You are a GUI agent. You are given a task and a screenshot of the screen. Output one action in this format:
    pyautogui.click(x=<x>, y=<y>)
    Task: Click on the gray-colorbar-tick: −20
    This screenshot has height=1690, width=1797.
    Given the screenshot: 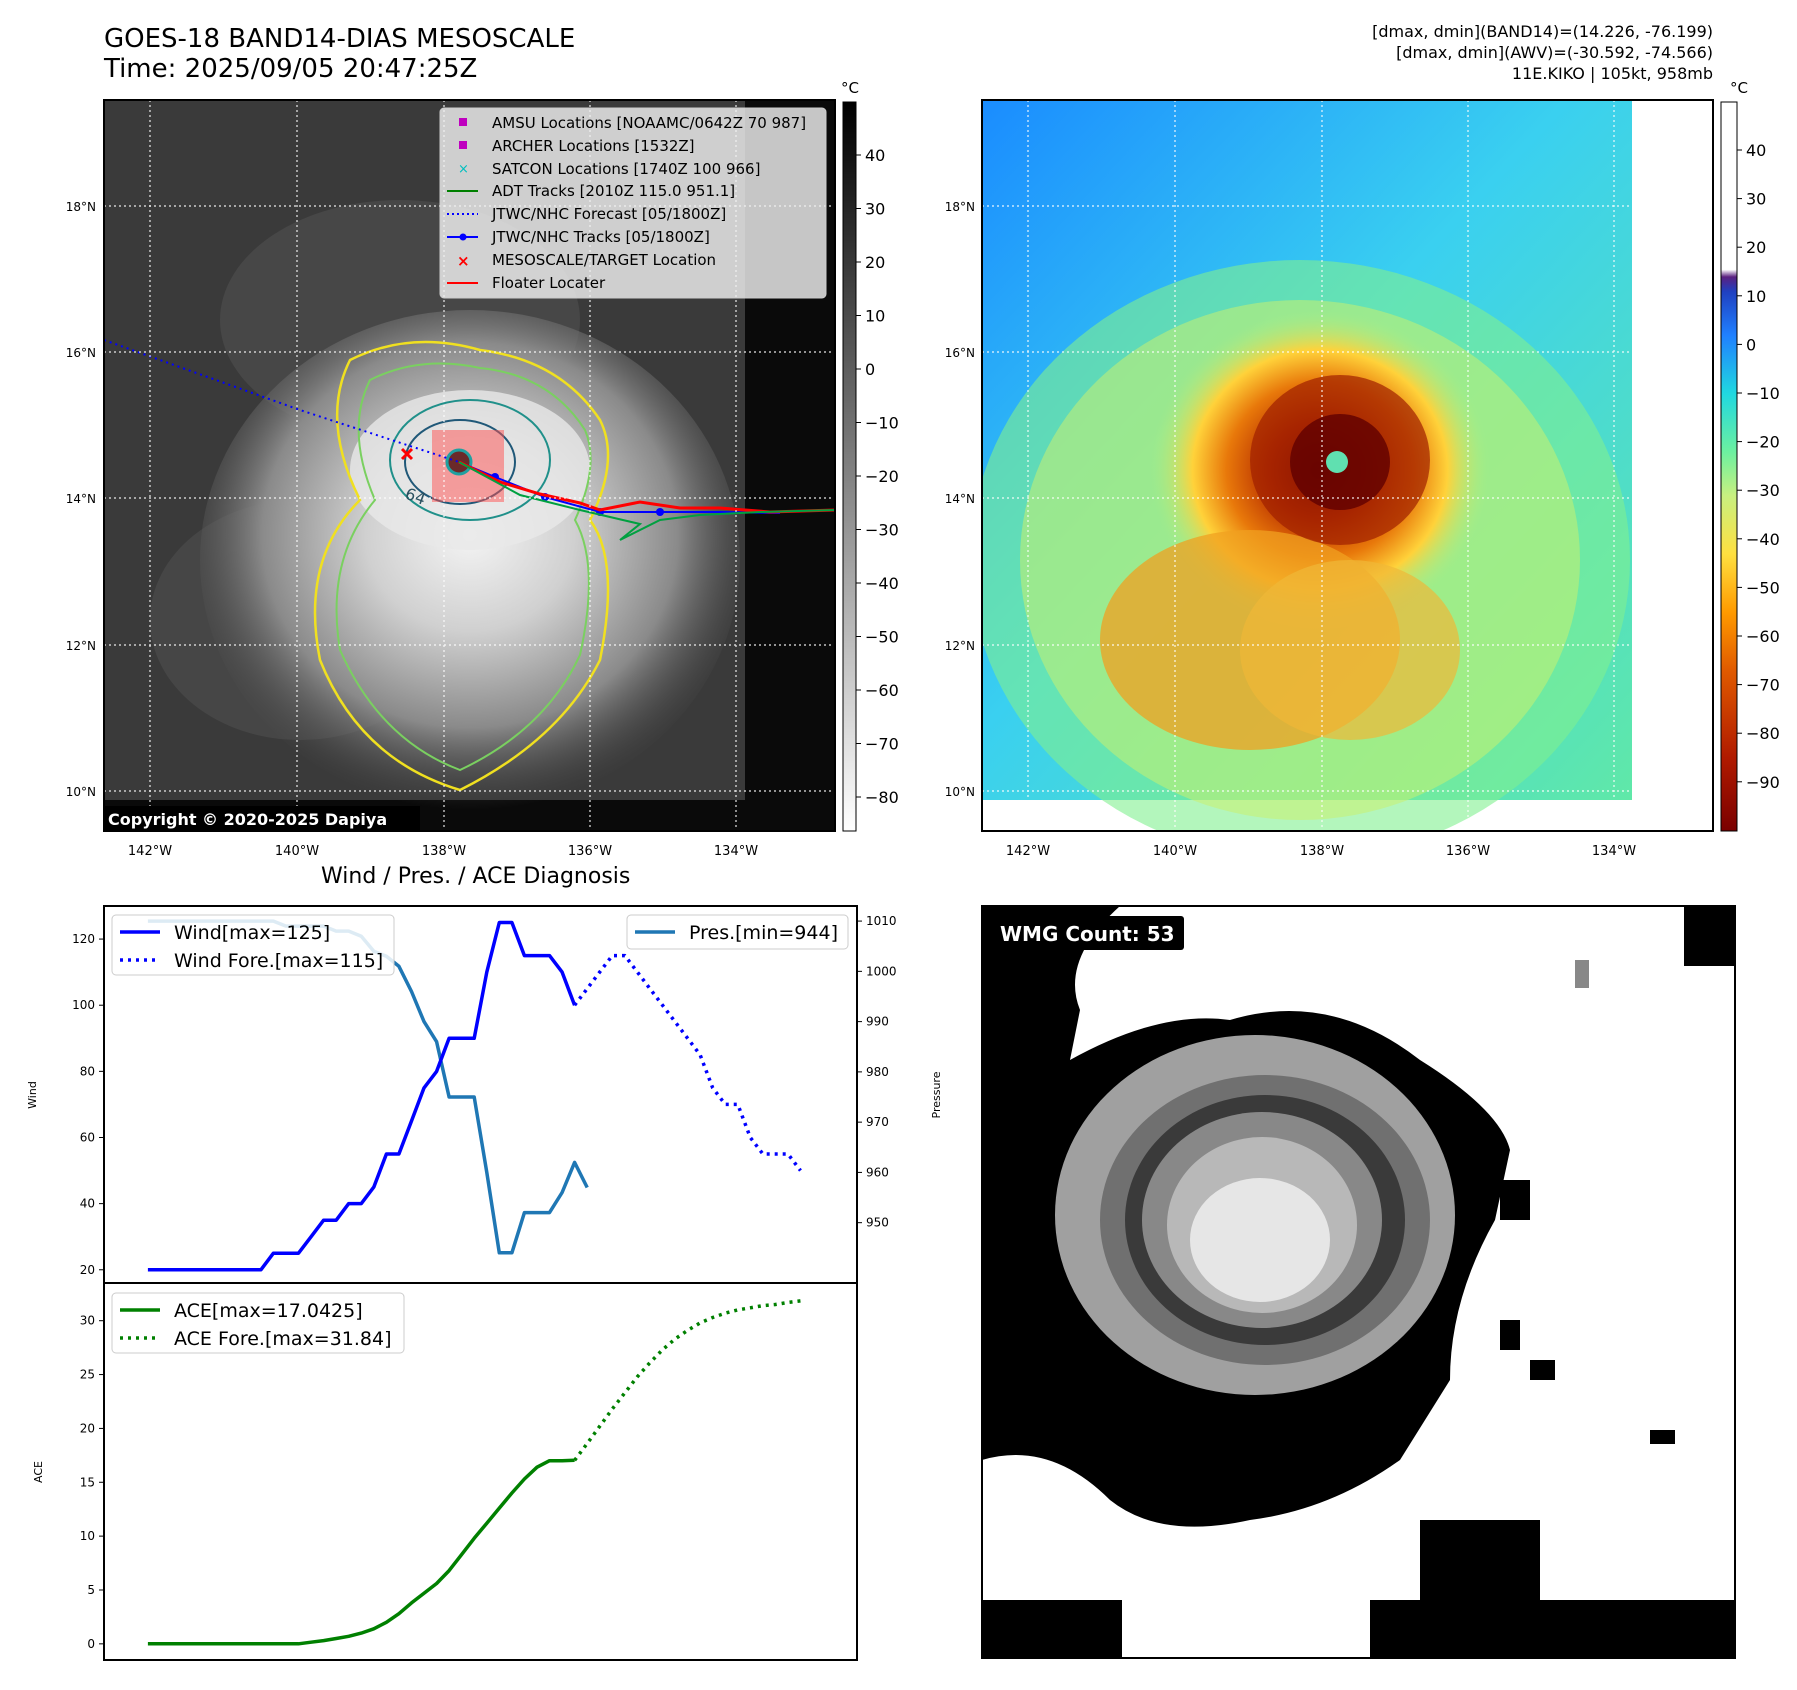 What is the action you would take?
    pyautogui.click(x=882, y=476)
    